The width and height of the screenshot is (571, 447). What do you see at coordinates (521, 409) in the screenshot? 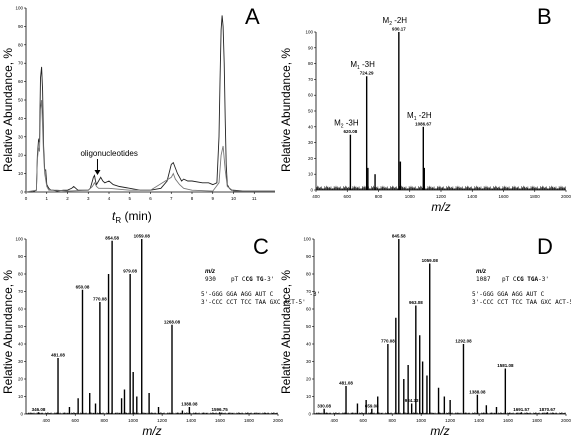
I see `peak-label: 1691.57` at bounding box center [521, 409].